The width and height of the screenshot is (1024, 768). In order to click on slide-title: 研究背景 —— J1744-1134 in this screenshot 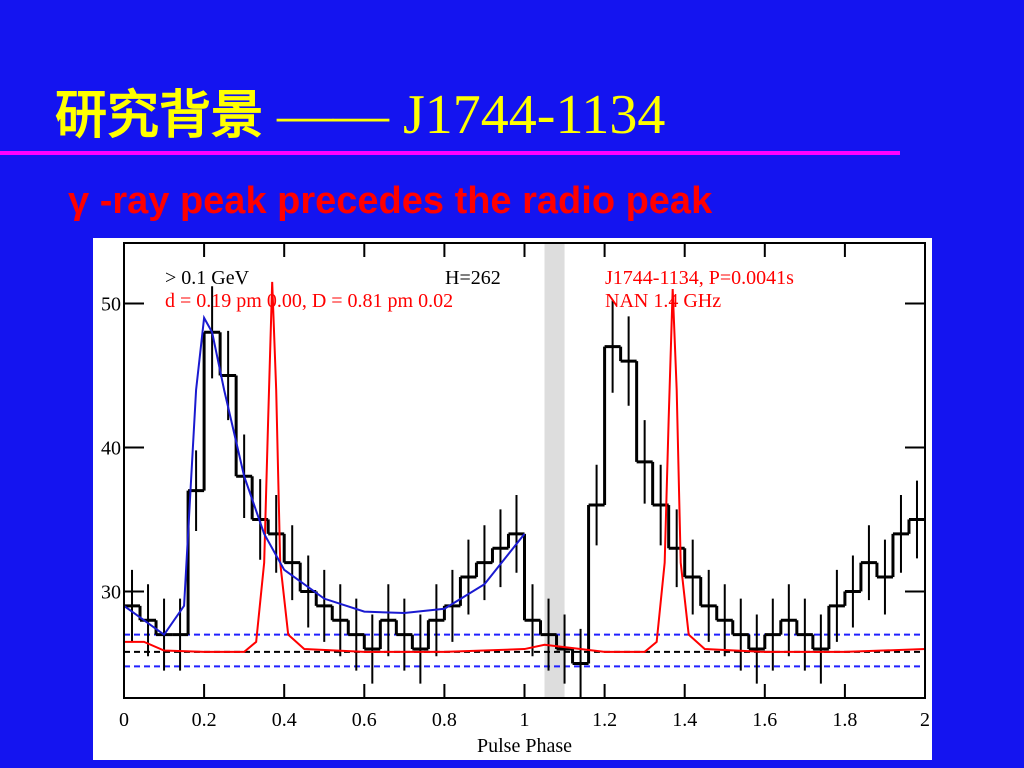, I will do `click(360, 115)`.